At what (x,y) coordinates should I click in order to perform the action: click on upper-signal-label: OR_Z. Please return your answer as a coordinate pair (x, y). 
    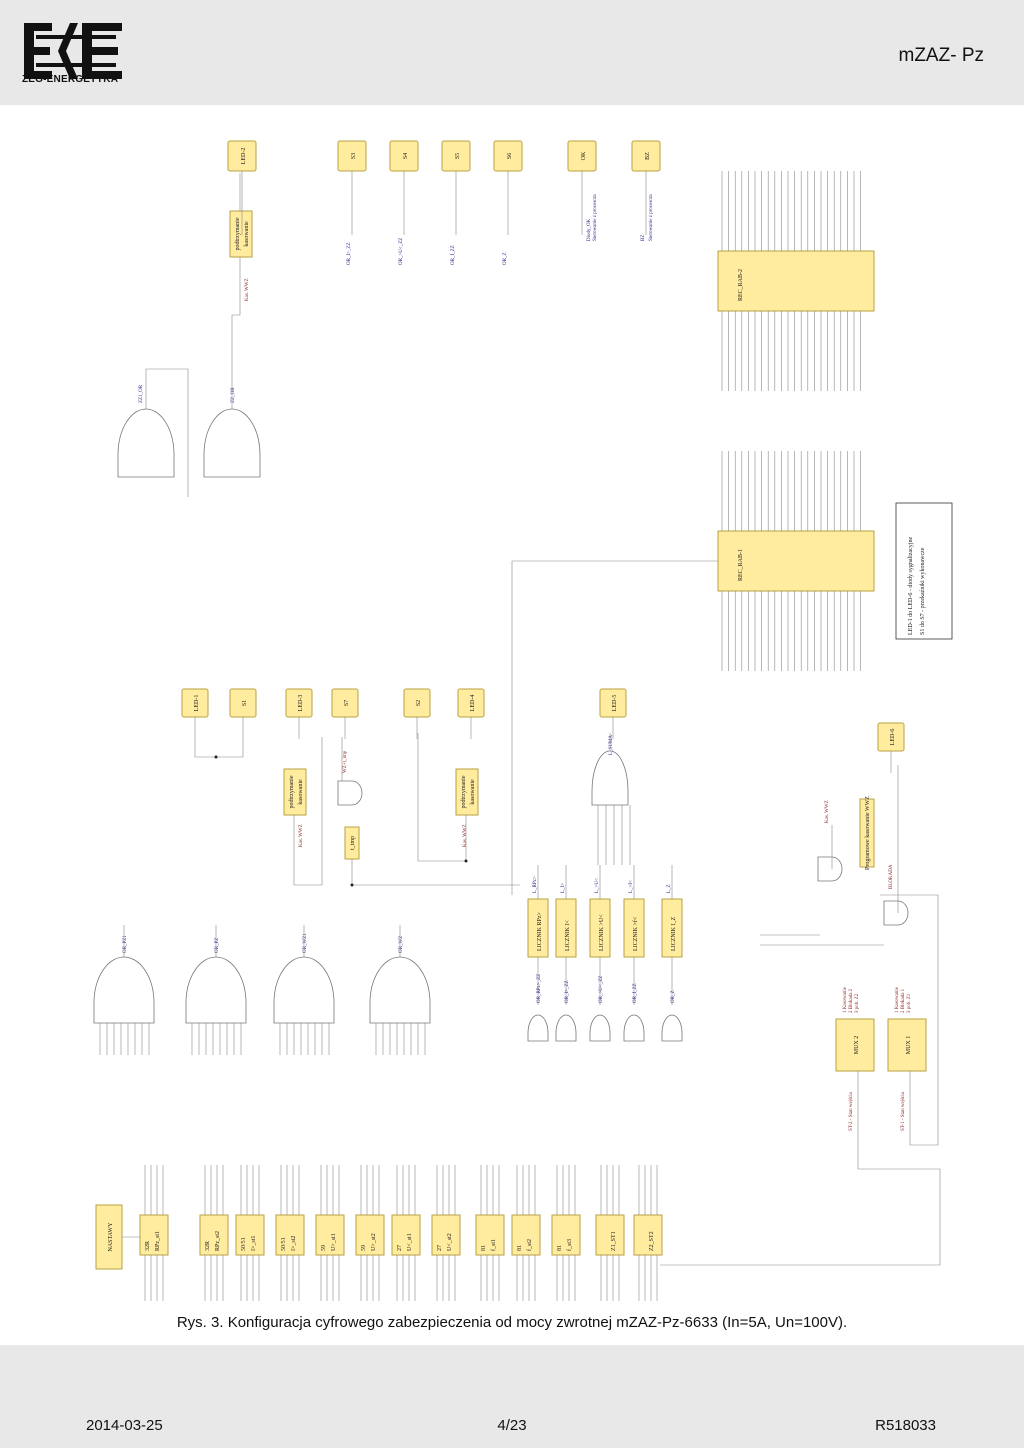
    Looking at the image, I should click on (505, 259).